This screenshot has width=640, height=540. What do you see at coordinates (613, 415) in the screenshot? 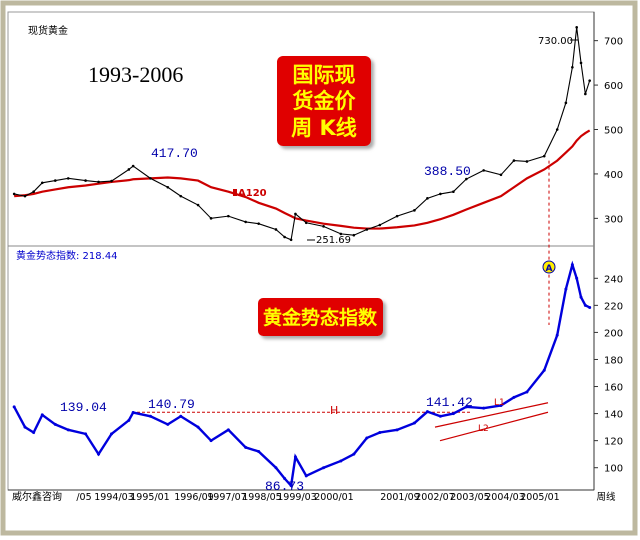
I see `y-tick-label: 140` at bounding box center [613, 415].